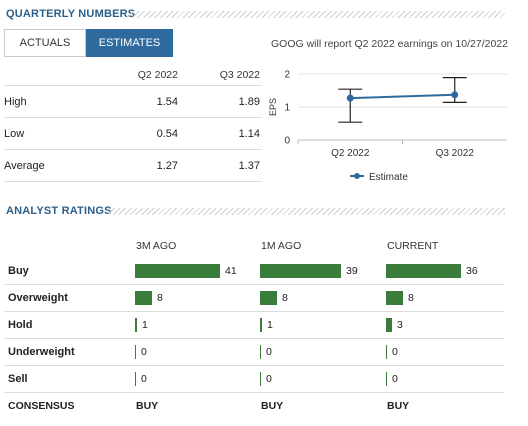 This screenshot has height=426, width=528. What do you see at coordinates (41, 406) in the screenshot?
I see `consensus-label: CONSENSUS` at bounding box center [41, 406].